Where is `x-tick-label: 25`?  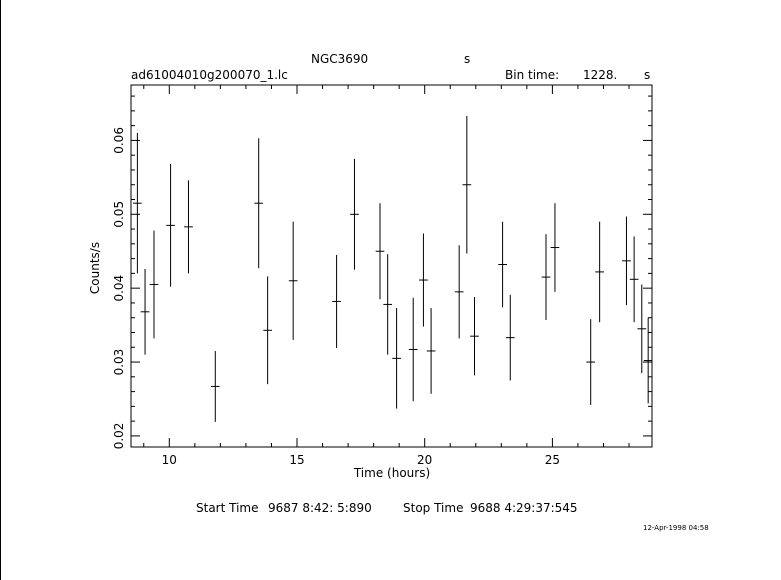
x-tick-label: 25 is located at coordinates (552, 460).